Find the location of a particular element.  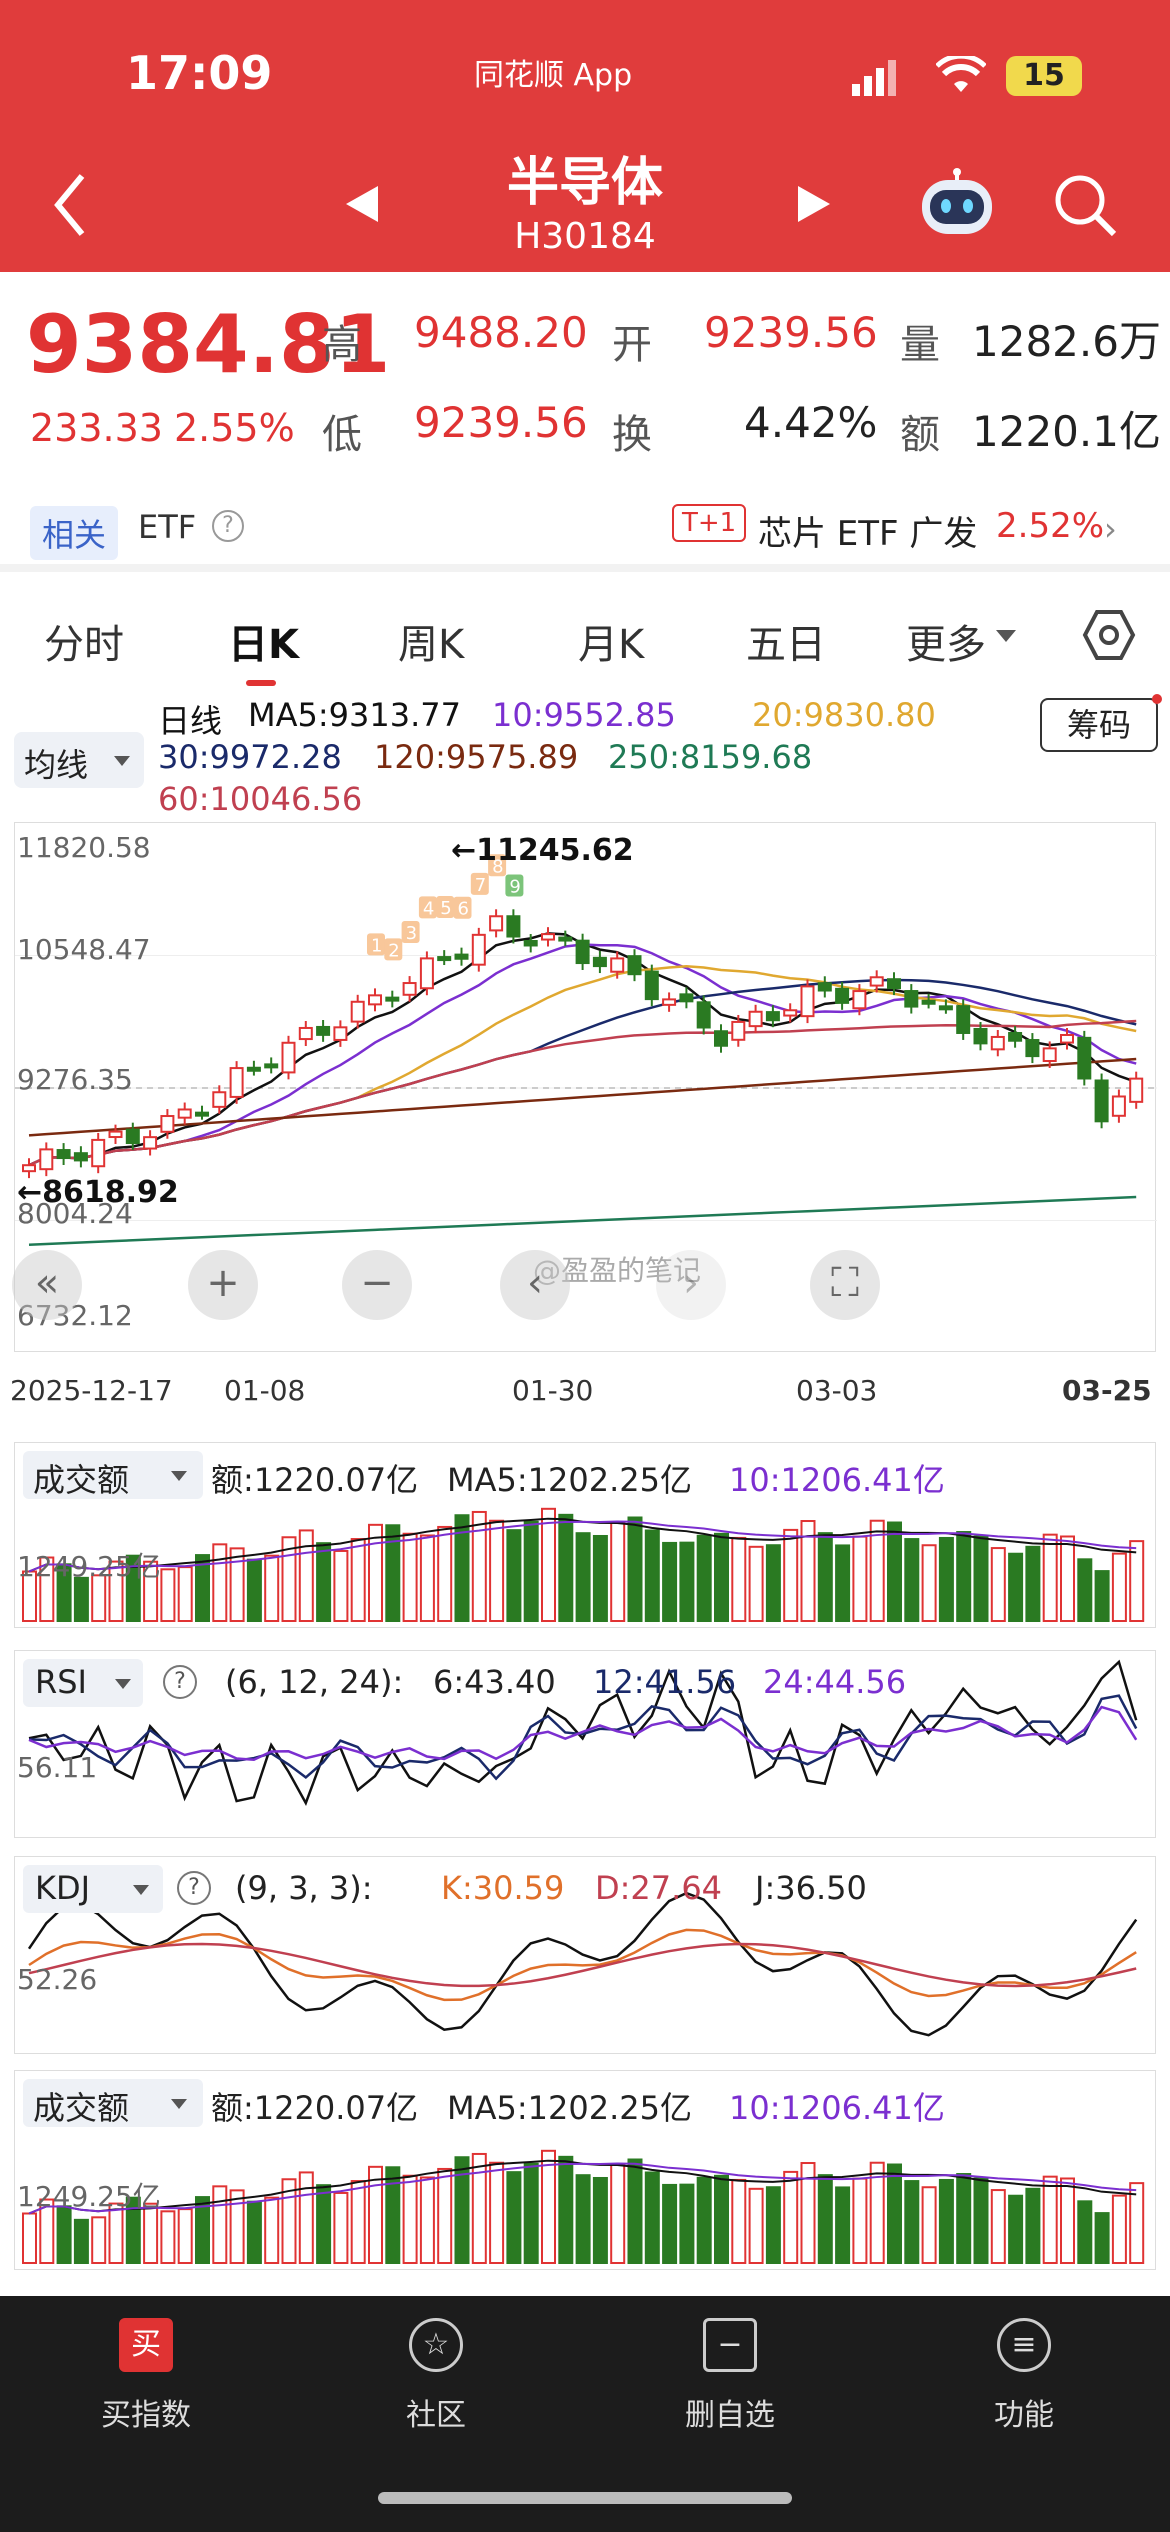

rsi-indicator-select: RSI is located at coordinates (83, 1683).